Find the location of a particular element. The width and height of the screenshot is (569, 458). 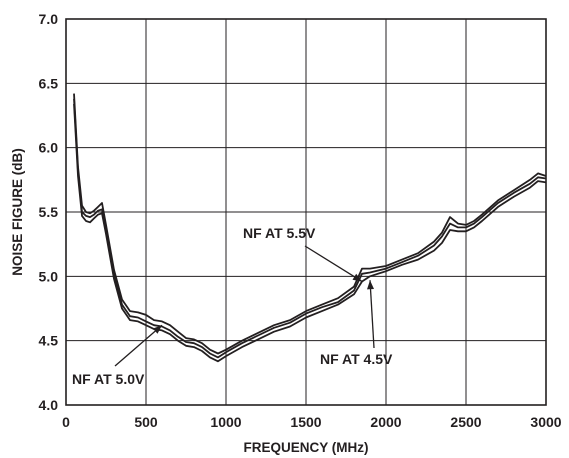

y-tick-label: 6.5 is located at coordinates (49, 83).